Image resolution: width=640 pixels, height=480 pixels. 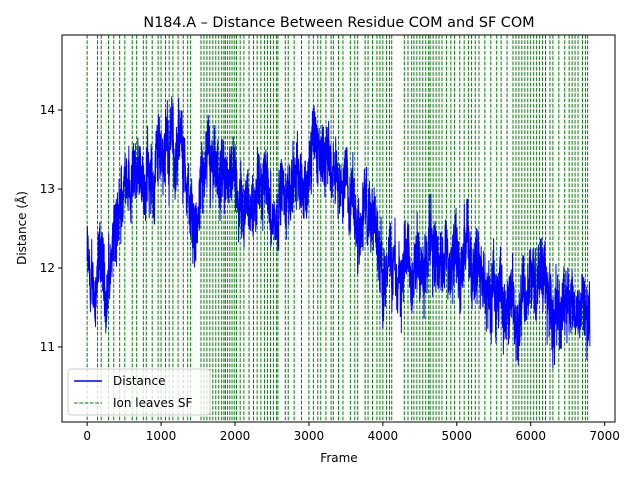 I want to click on legend: Distance Ion leaves SF, so click(x=139, y=392).